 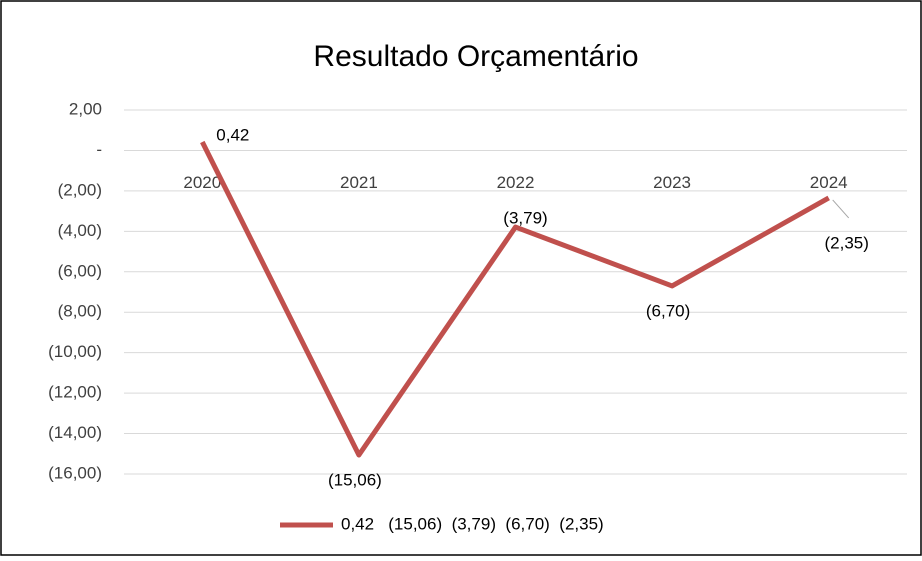 I want to click on y-tick-label: (14,00), so click(x=75, y=432).